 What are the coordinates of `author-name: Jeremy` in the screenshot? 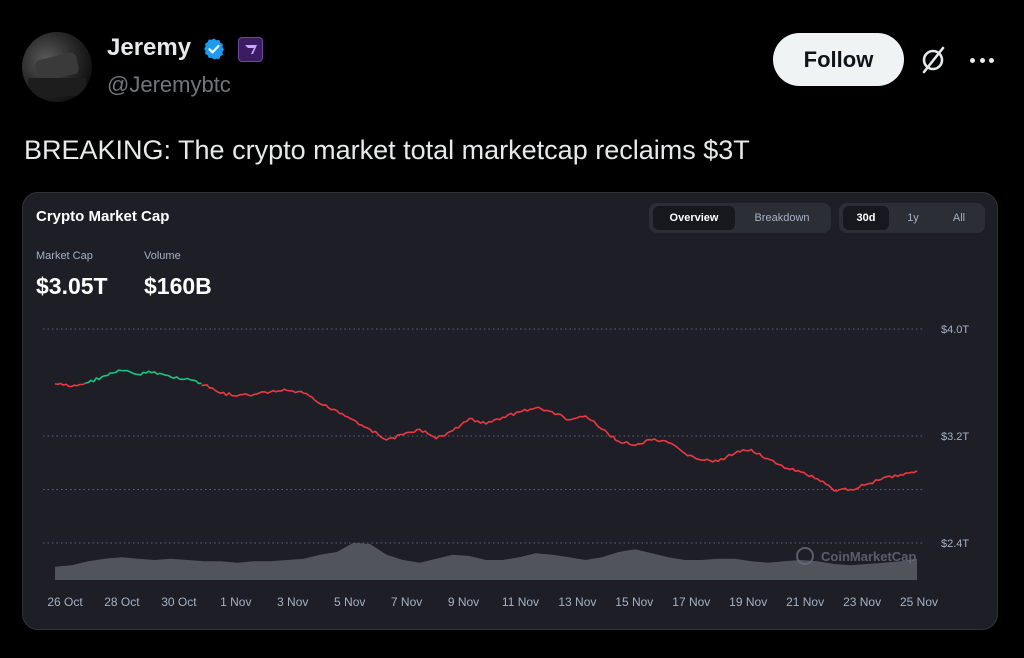 It's located at (149, 47).